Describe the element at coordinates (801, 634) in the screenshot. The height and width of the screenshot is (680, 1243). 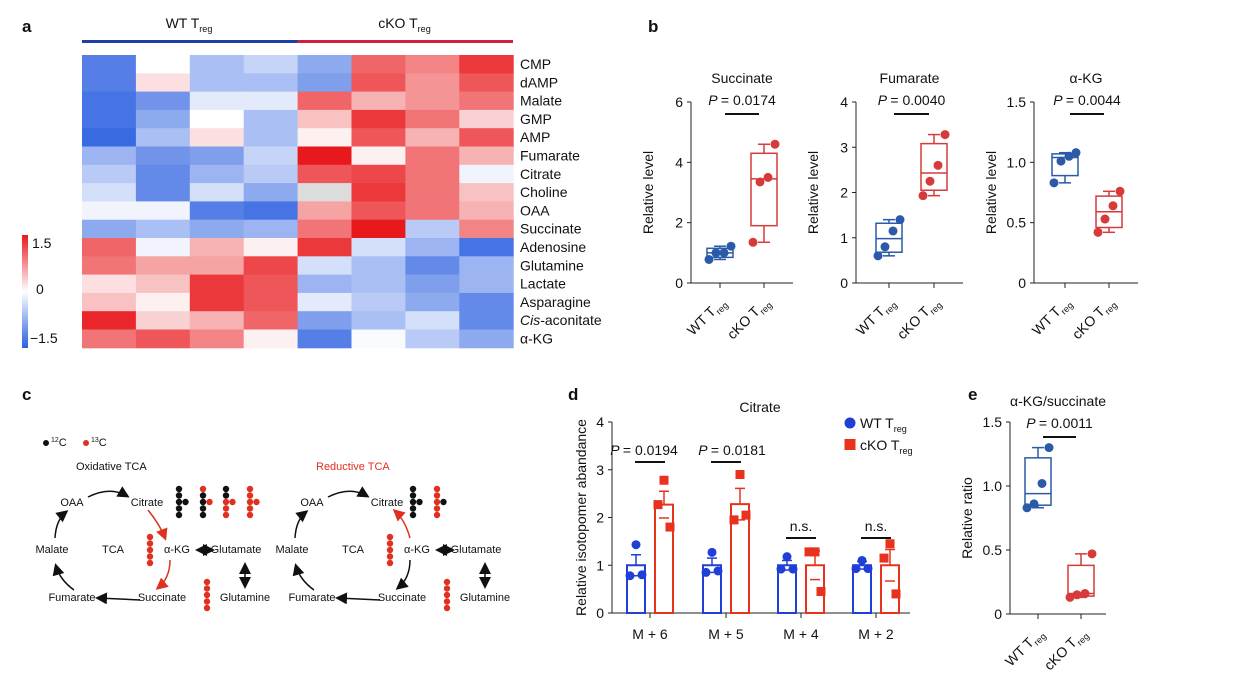
I see `x-tick-label: M + 4` at that location.